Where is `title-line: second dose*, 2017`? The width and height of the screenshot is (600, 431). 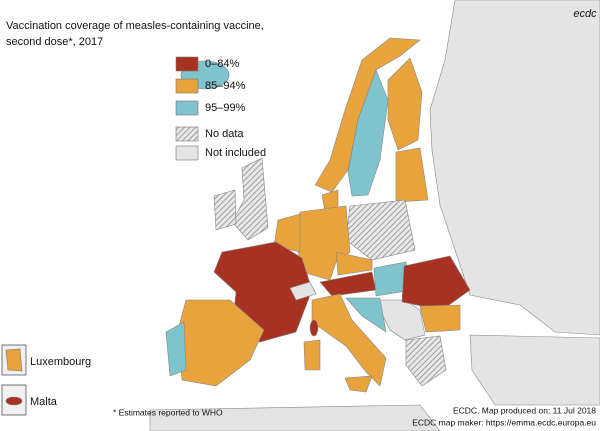
title-line: second dose*, 2017 is located at coordinates (54, 42).